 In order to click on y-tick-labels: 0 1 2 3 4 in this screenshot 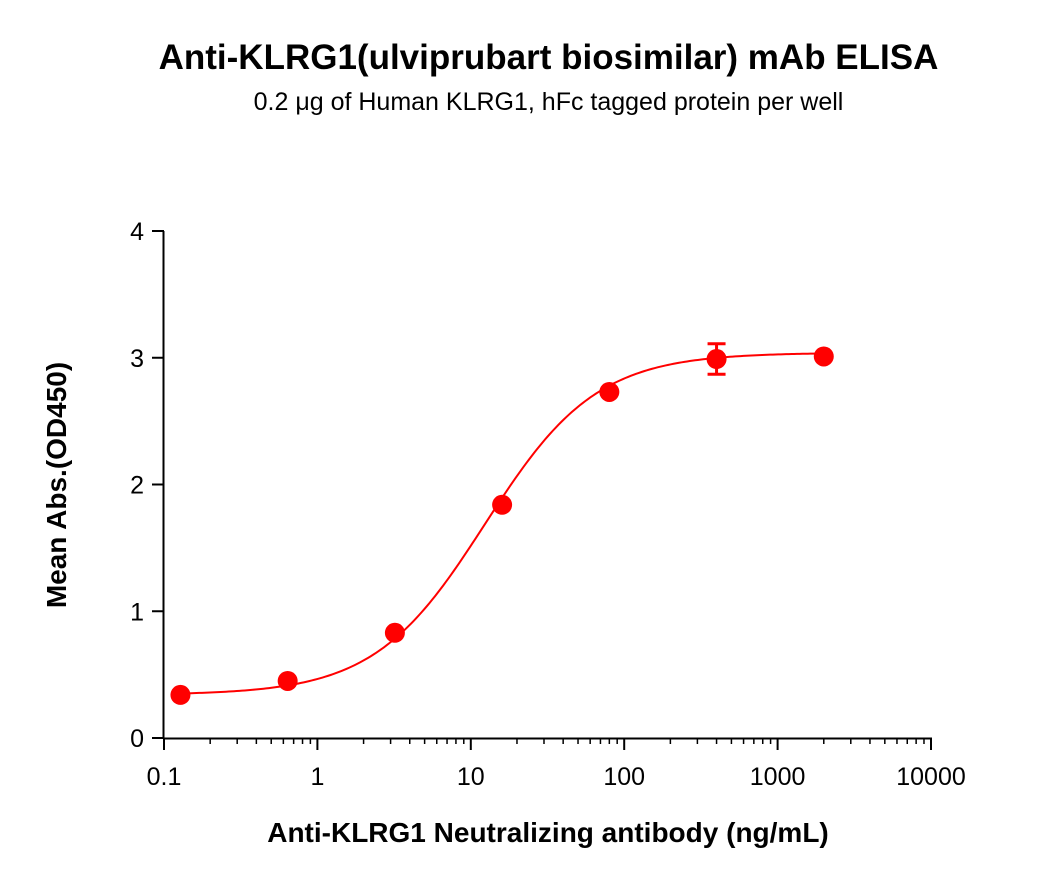, I will do `click(137, 485)`.